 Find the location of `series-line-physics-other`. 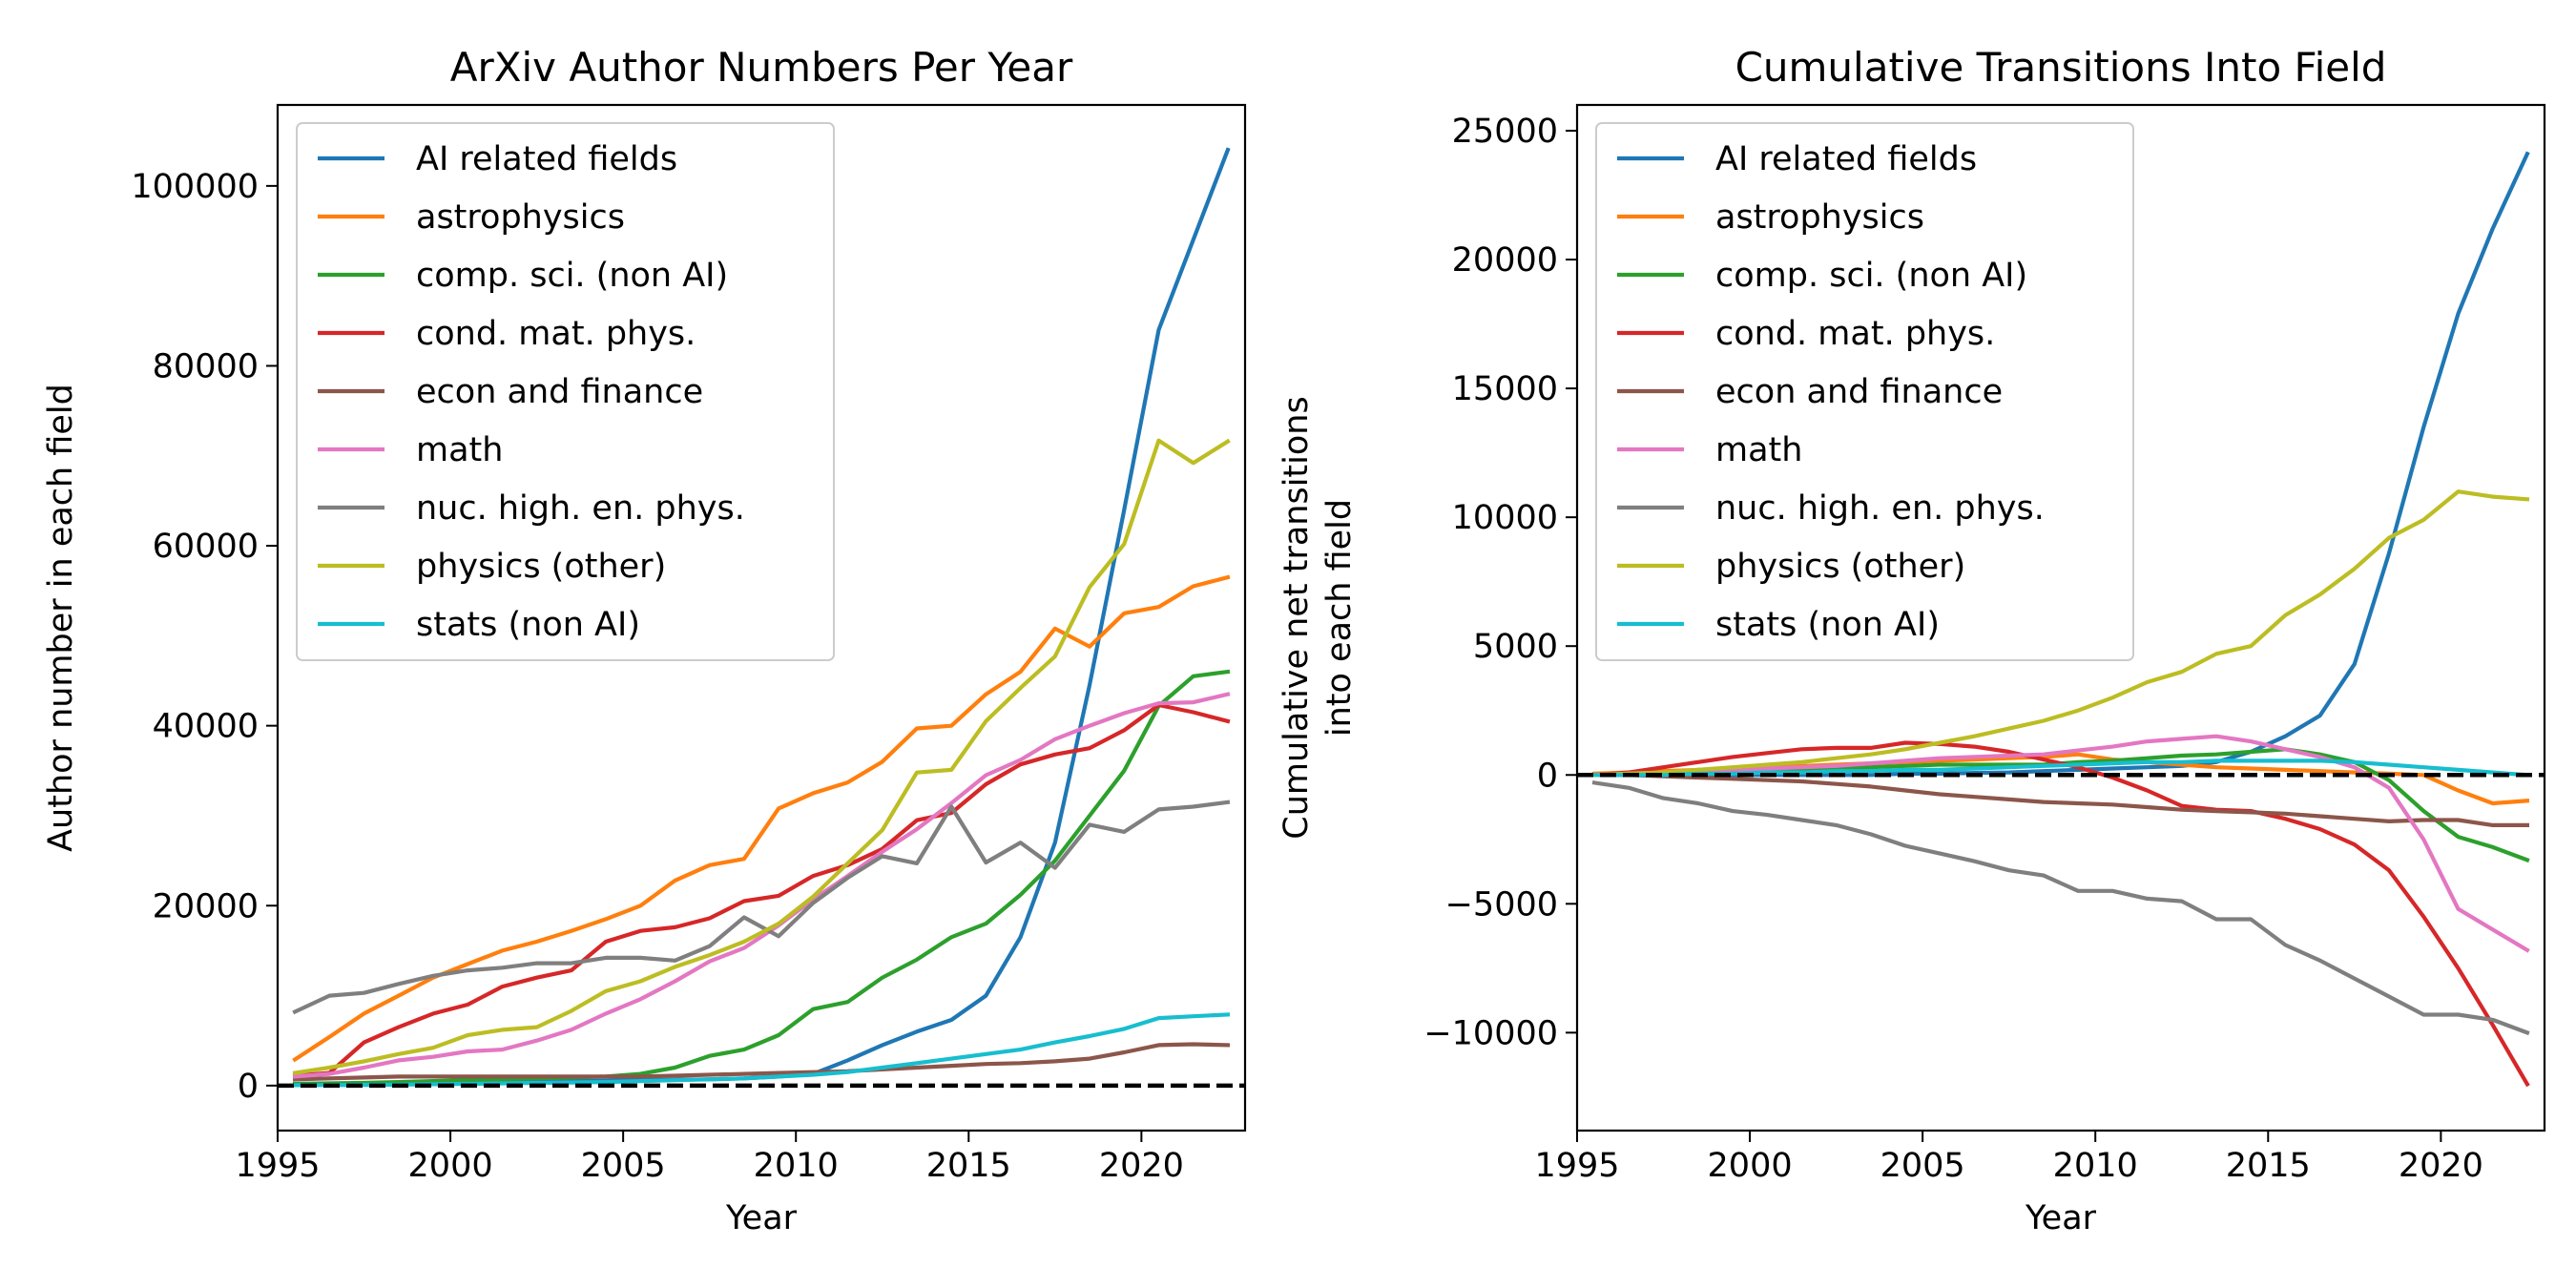

series-line-physics-other is located at coordinates (2060, 633).